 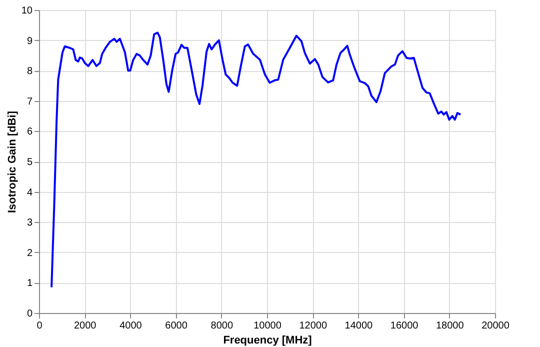 I want to click on x-axis-title: Frequency [MHz], so click(x=267, y=340).